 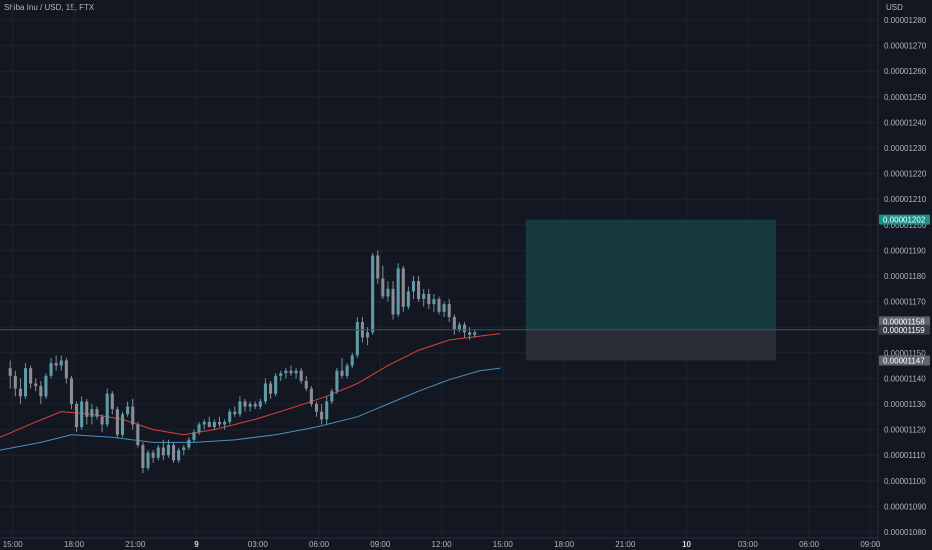 I want to click on price-tick-label: 0.00001140, so click(x=905, y=378).